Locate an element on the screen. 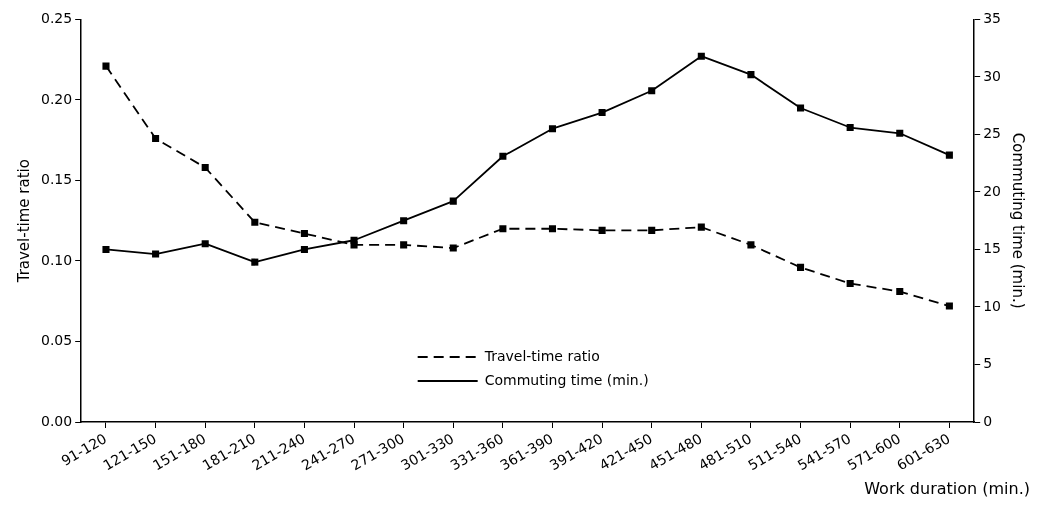 The height and width of the screenshot is (513, 1044). y2-axis-title: Commuting time (min.) is located at coordinates (1018, 220).